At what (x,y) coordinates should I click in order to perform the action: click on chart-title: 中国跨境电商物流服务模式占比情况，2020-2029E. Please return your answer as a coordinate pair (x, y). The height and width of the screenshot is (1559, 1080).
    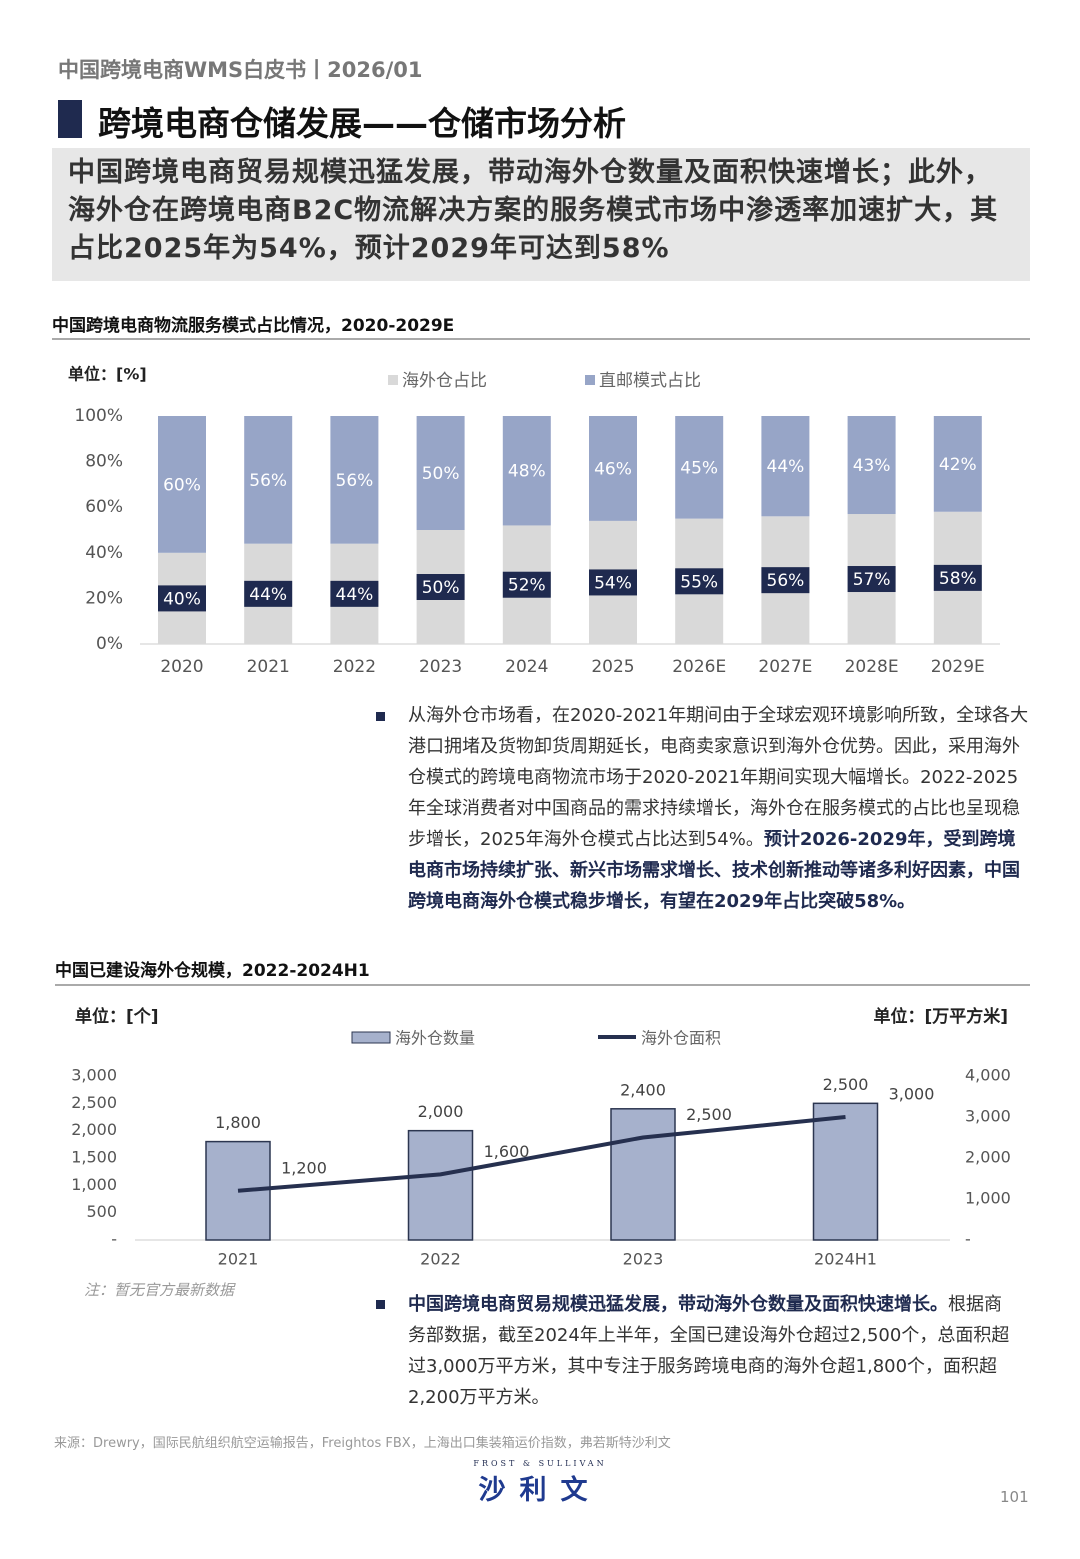
    Looking at the image, I should click on (253, 325).